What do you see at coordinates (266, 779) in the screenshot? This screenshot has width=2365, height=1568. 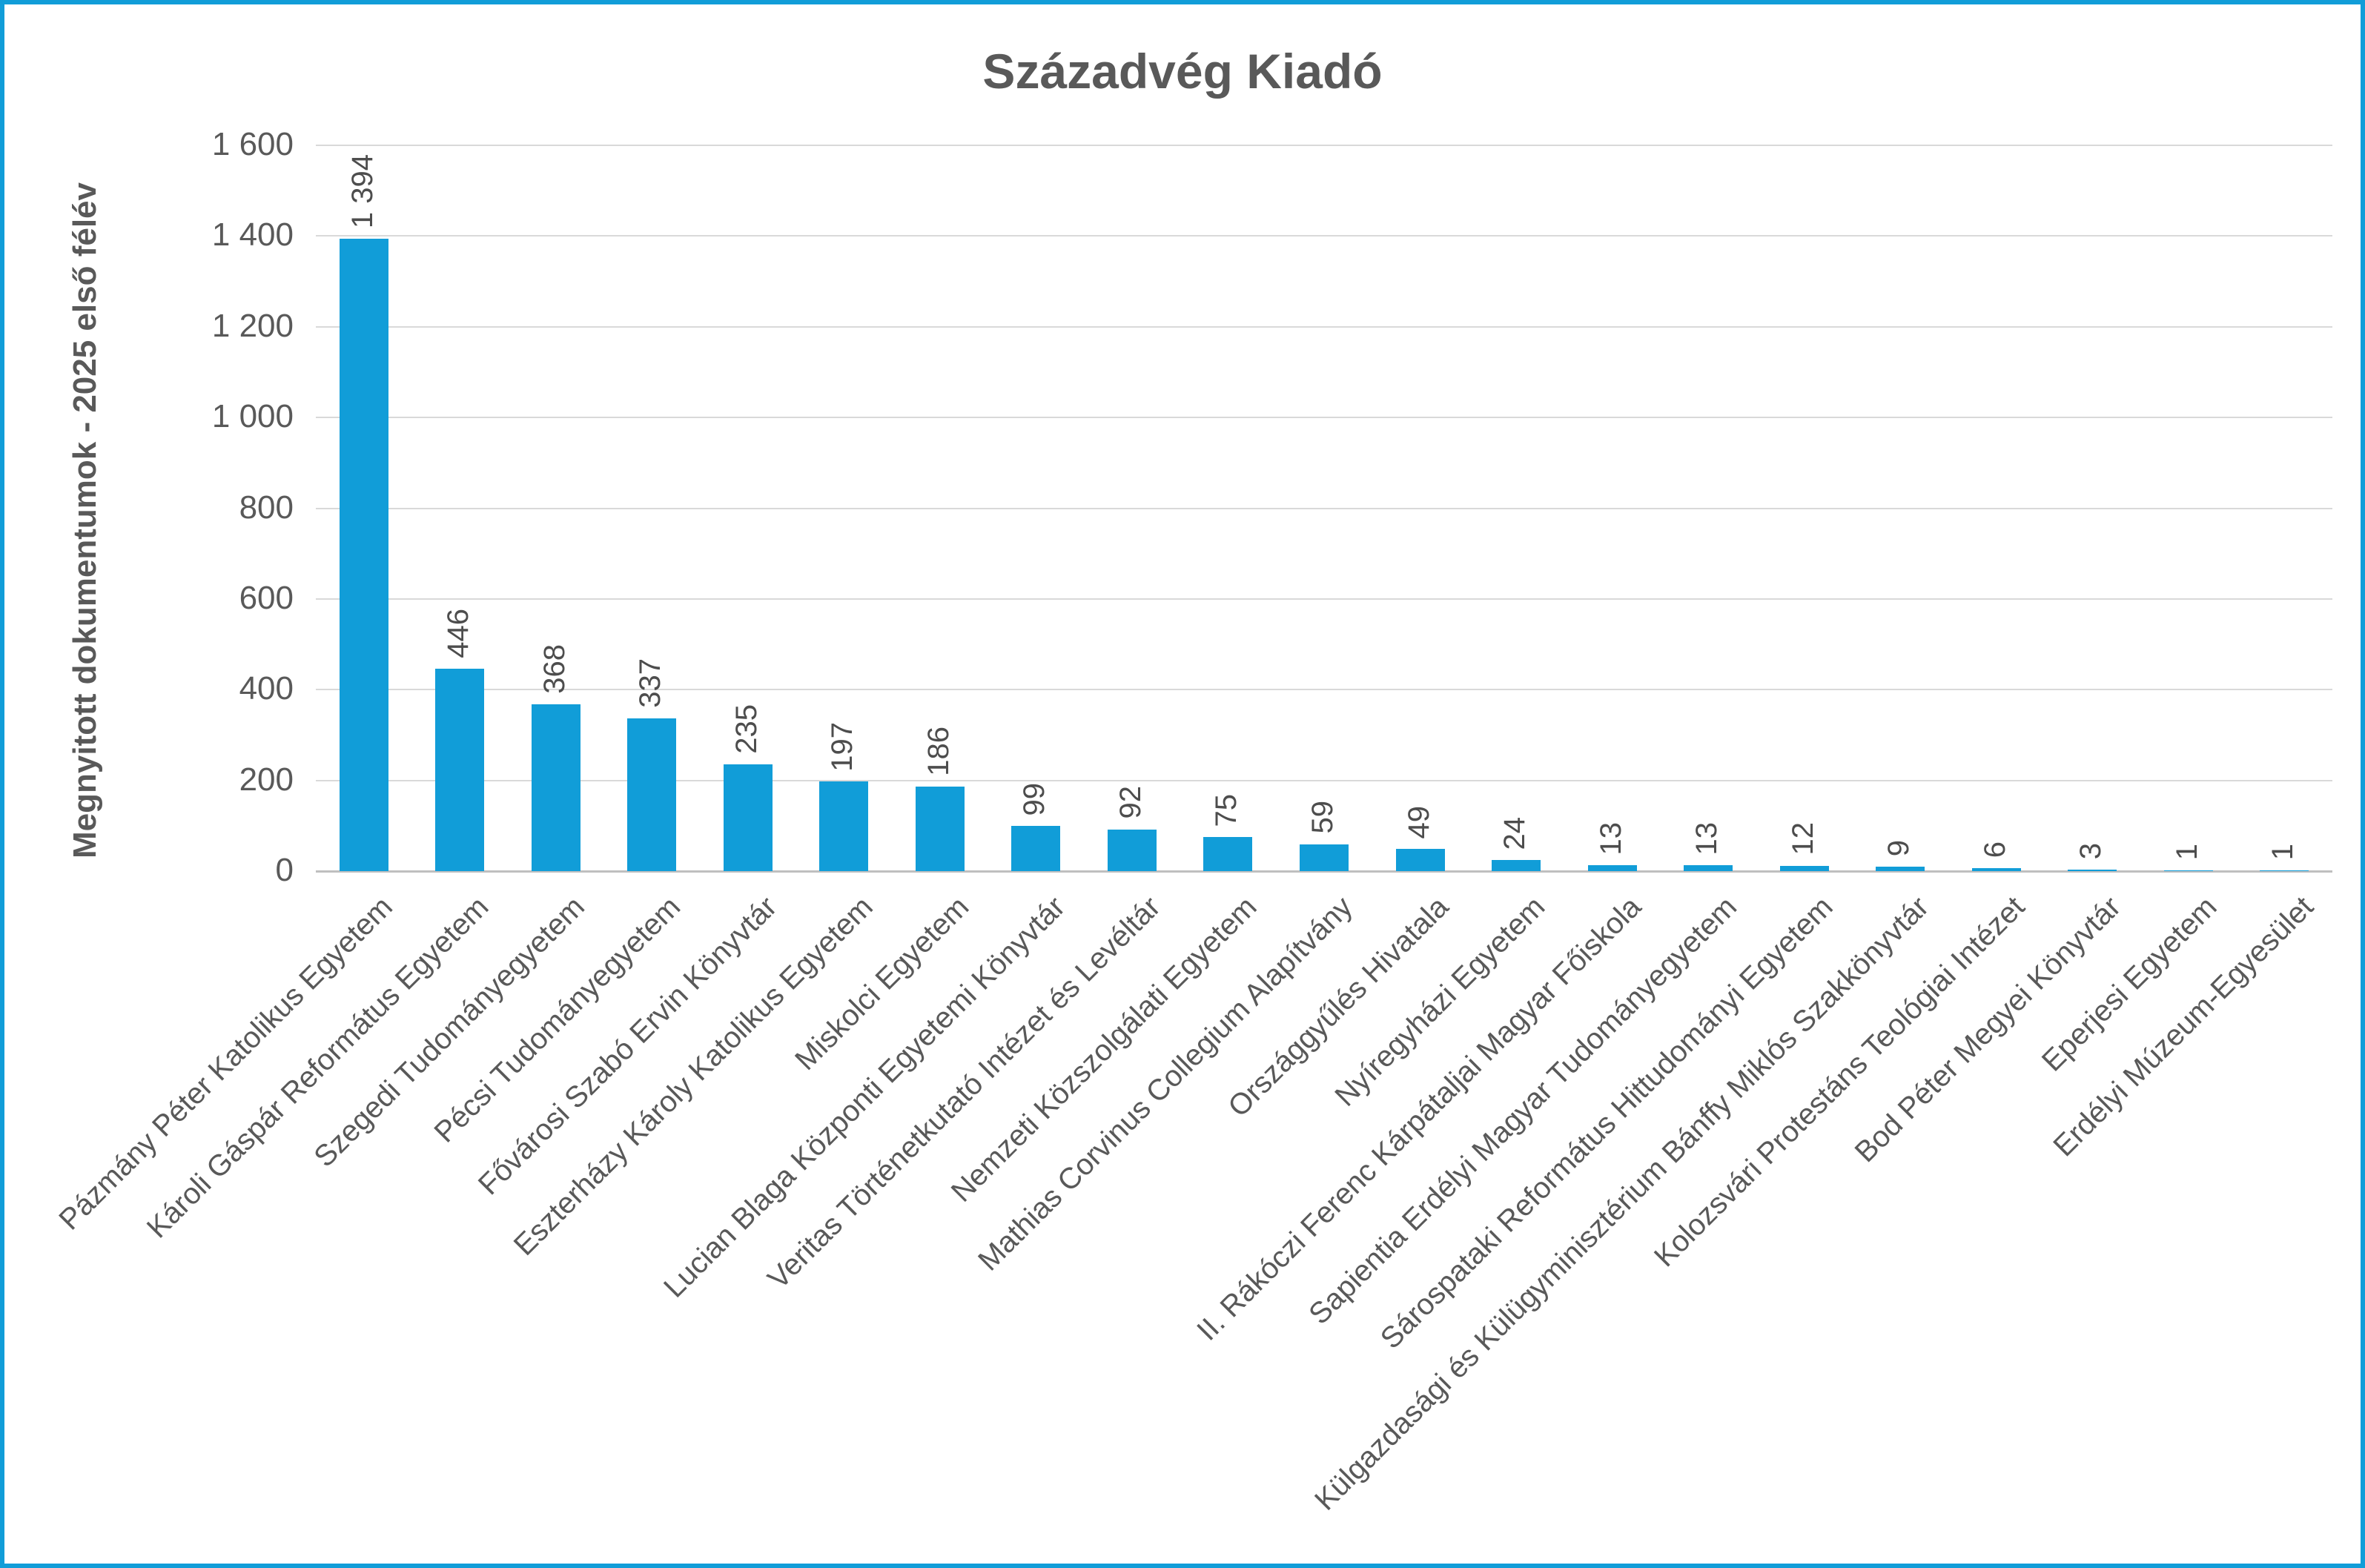 I see `y-tick-label: 200` at bounding box center [266, 779].